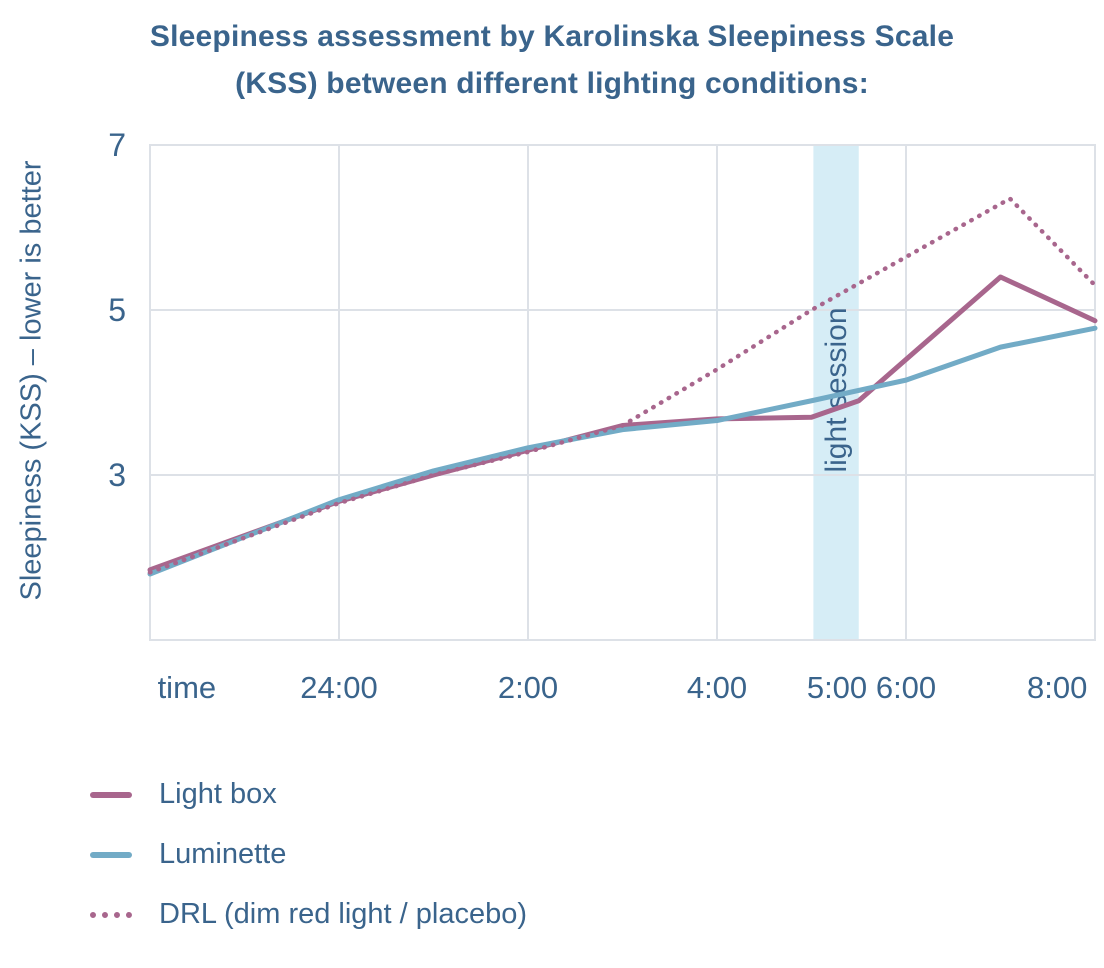  Describe the element at coordinates (343, 914) in the screenshot. I see `legend-label-drl: DRL (dim red light / placebo)` at that location.